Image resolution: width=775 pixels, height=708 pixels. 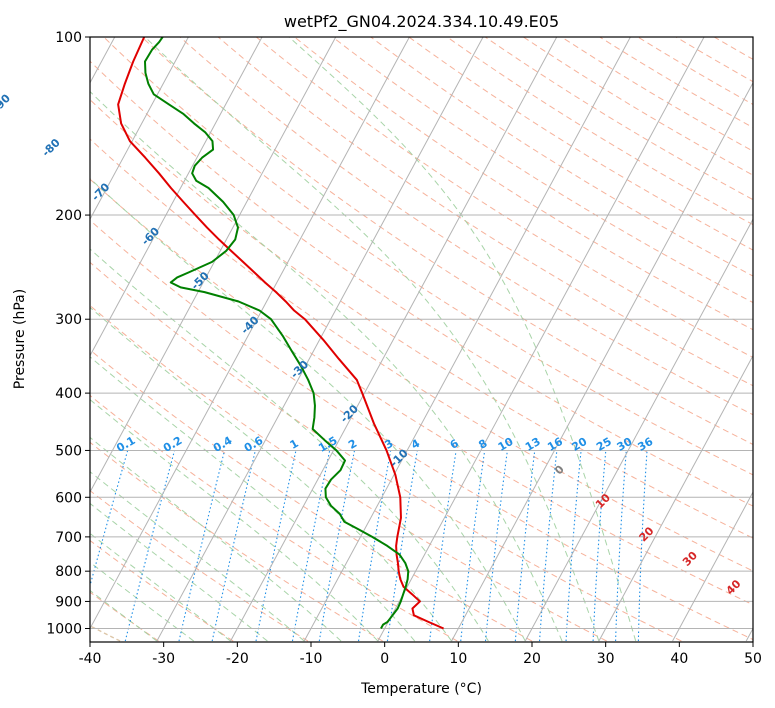 What do you see at coordinates (606, 659) in the screenshot?
I see `x-tick-label: 30` at bounding box center [606, 659].